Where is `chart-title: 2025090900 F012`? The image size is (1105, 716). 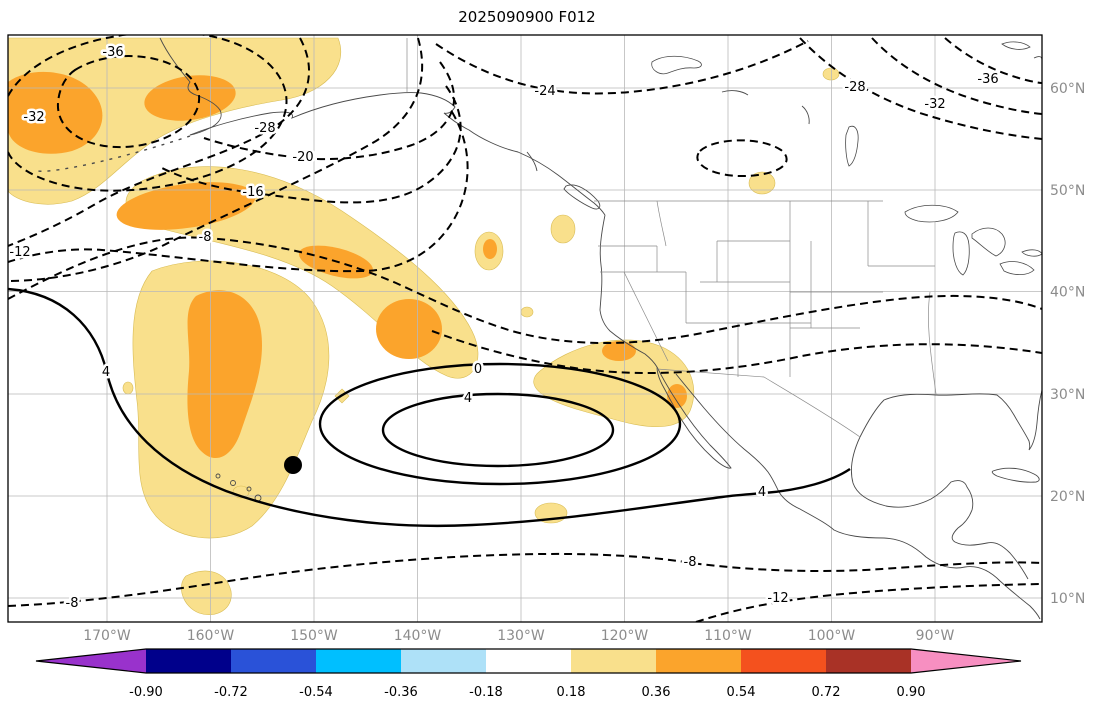
chart-title: 2025090900 F012 is located at coordinates (526, 17).